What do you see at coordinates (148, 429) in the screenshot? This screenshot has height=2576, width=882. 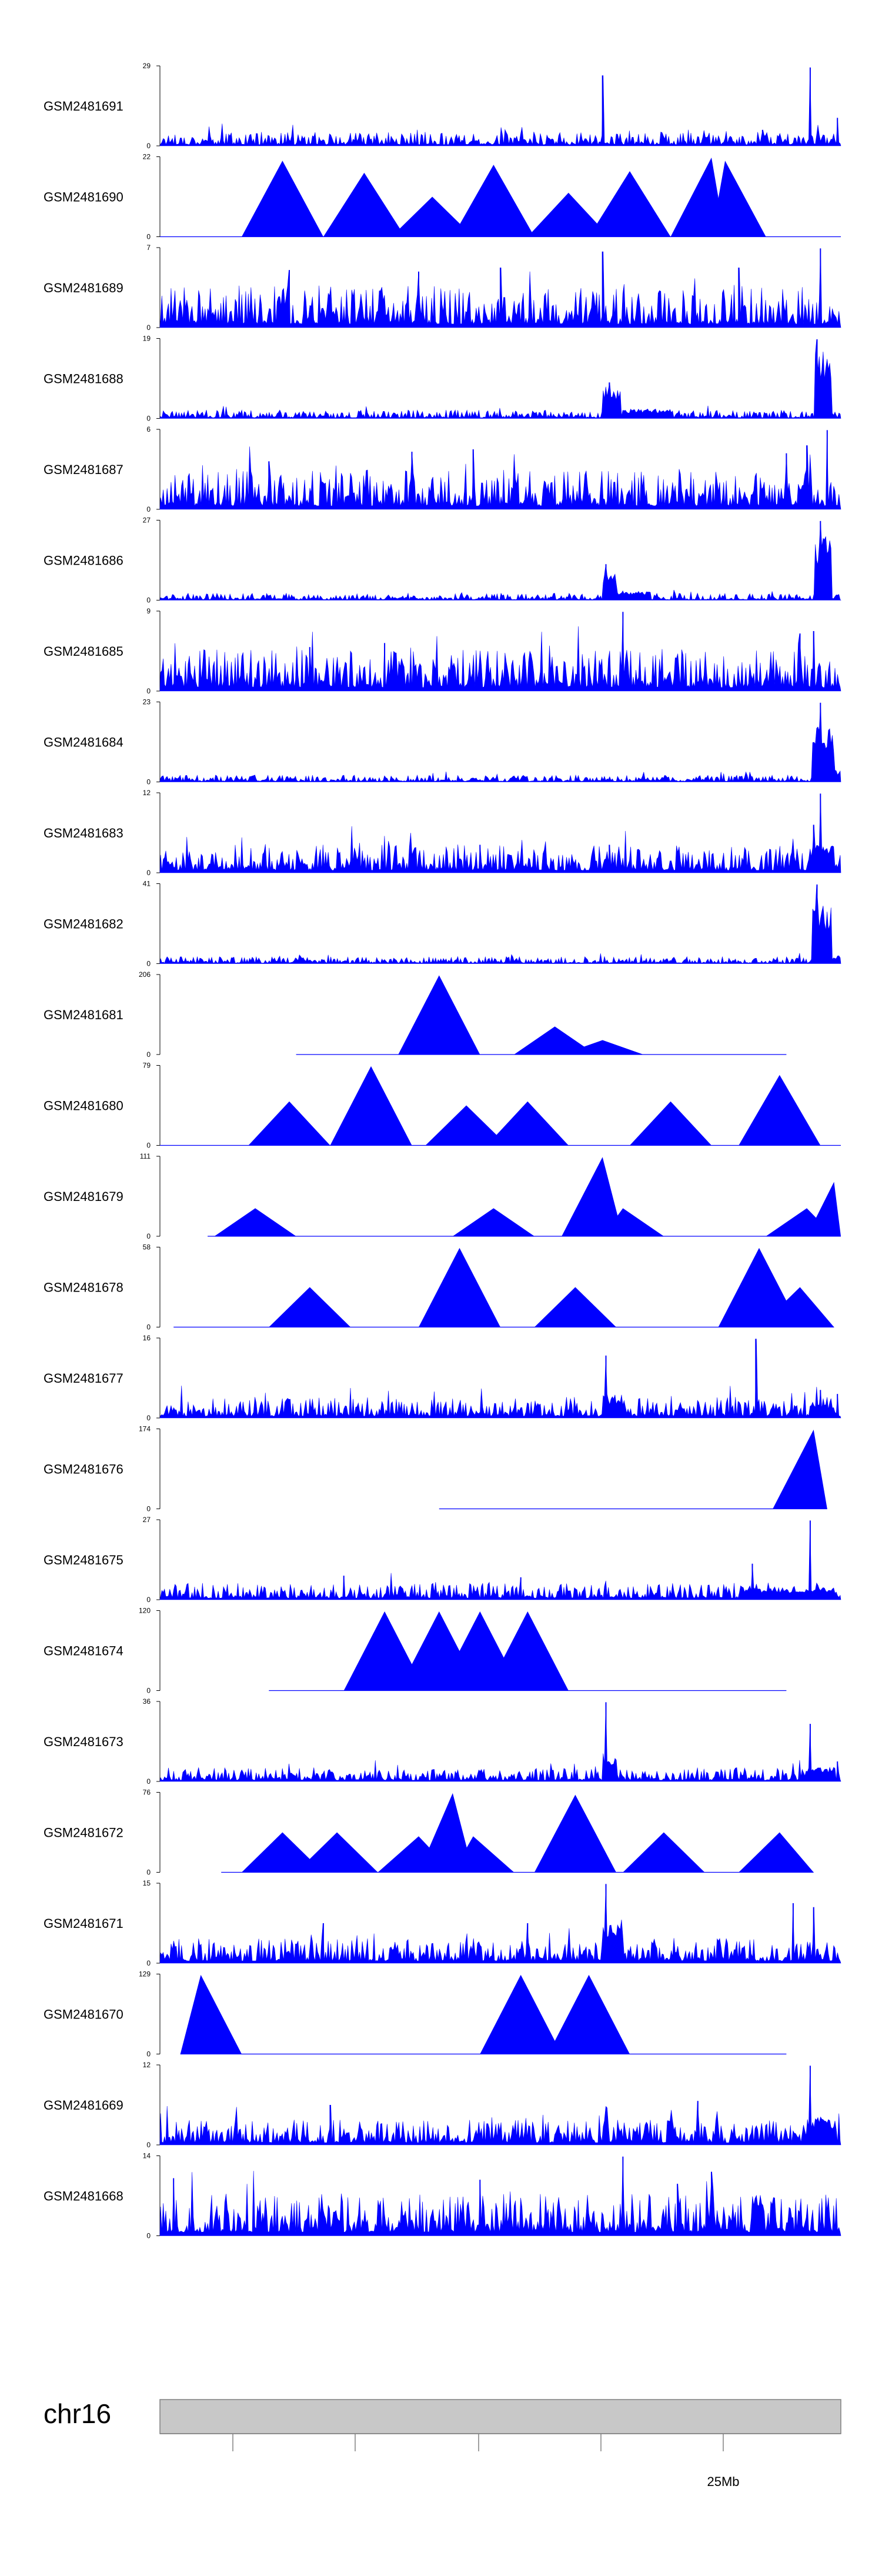 I see `y-axis-max-label: 6` at bounding box center [148, 429].